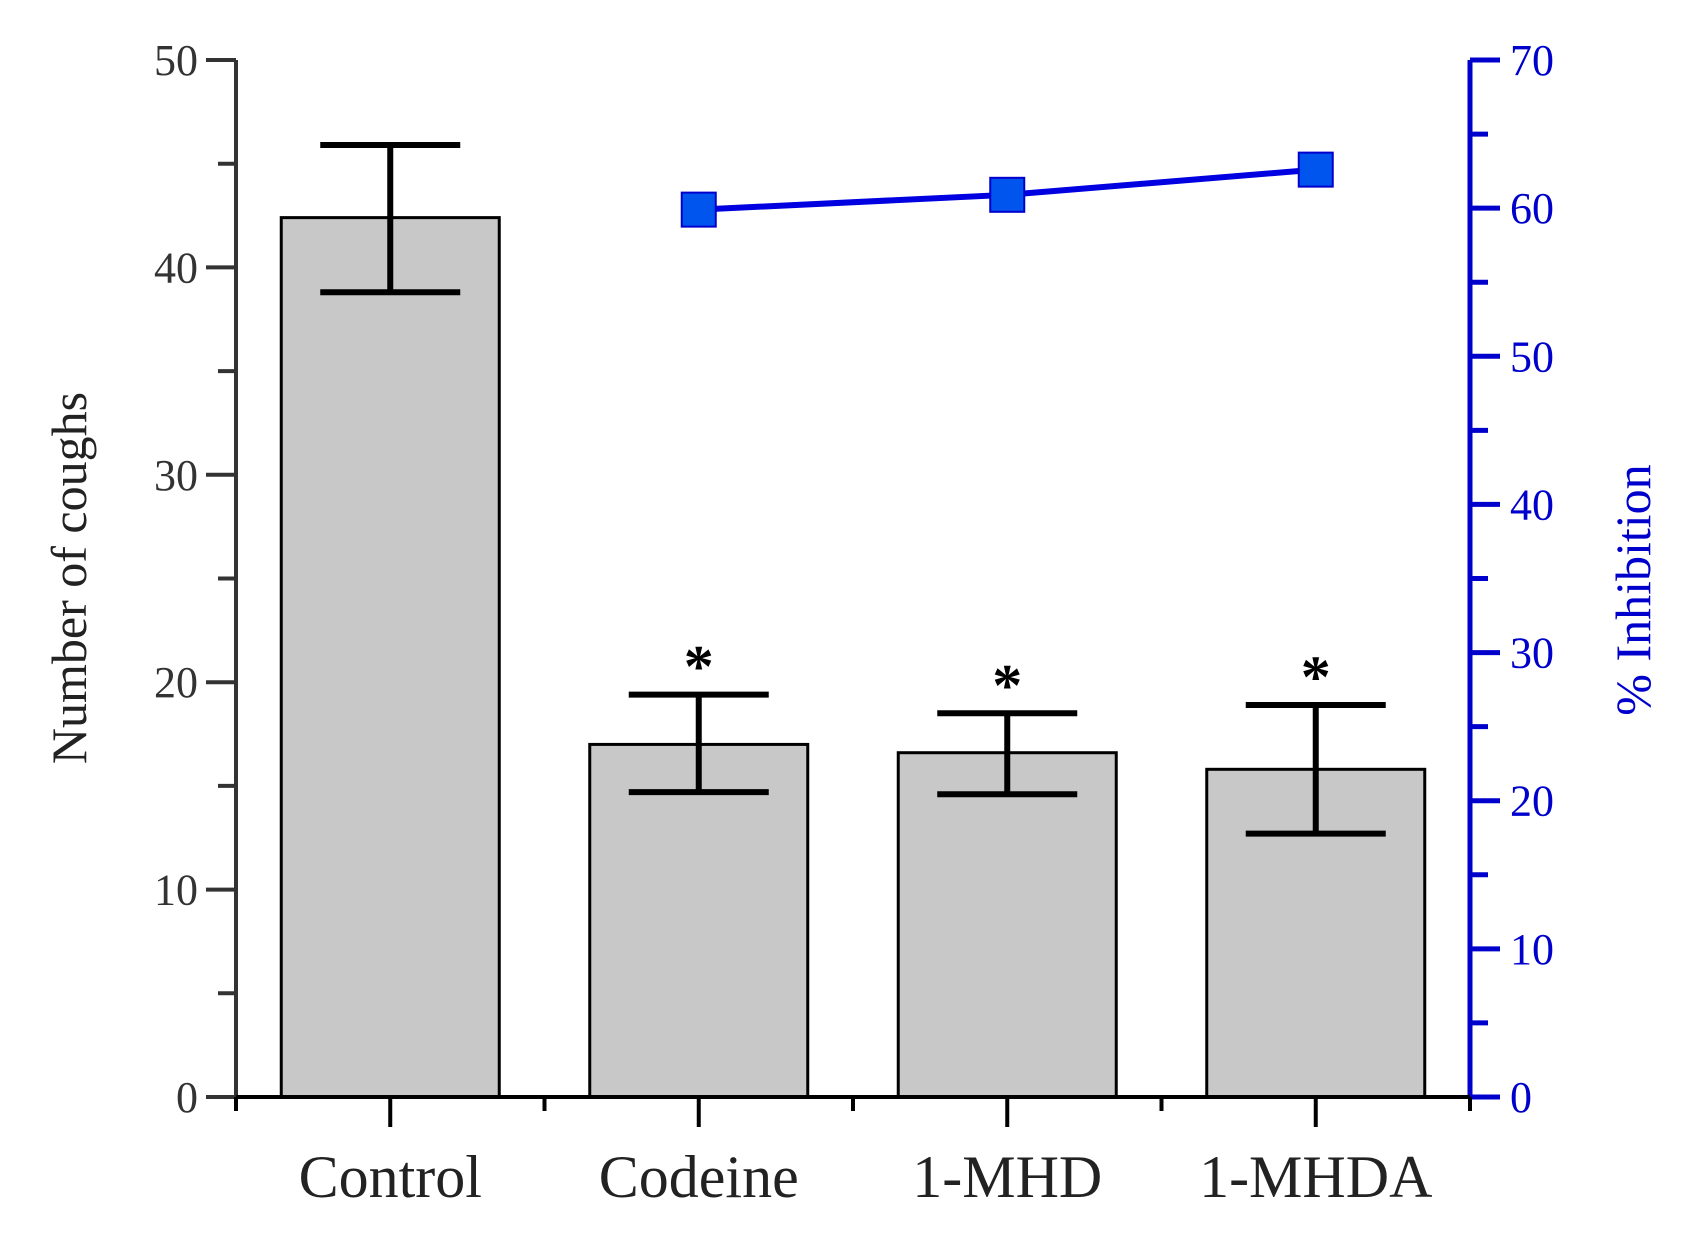 This screenshot has width=1694, height=1235. What do you see at coordinates (1532, 949) in the screenshot?
I see `right-tick-label: 10` at bounding box center [1532, 949].